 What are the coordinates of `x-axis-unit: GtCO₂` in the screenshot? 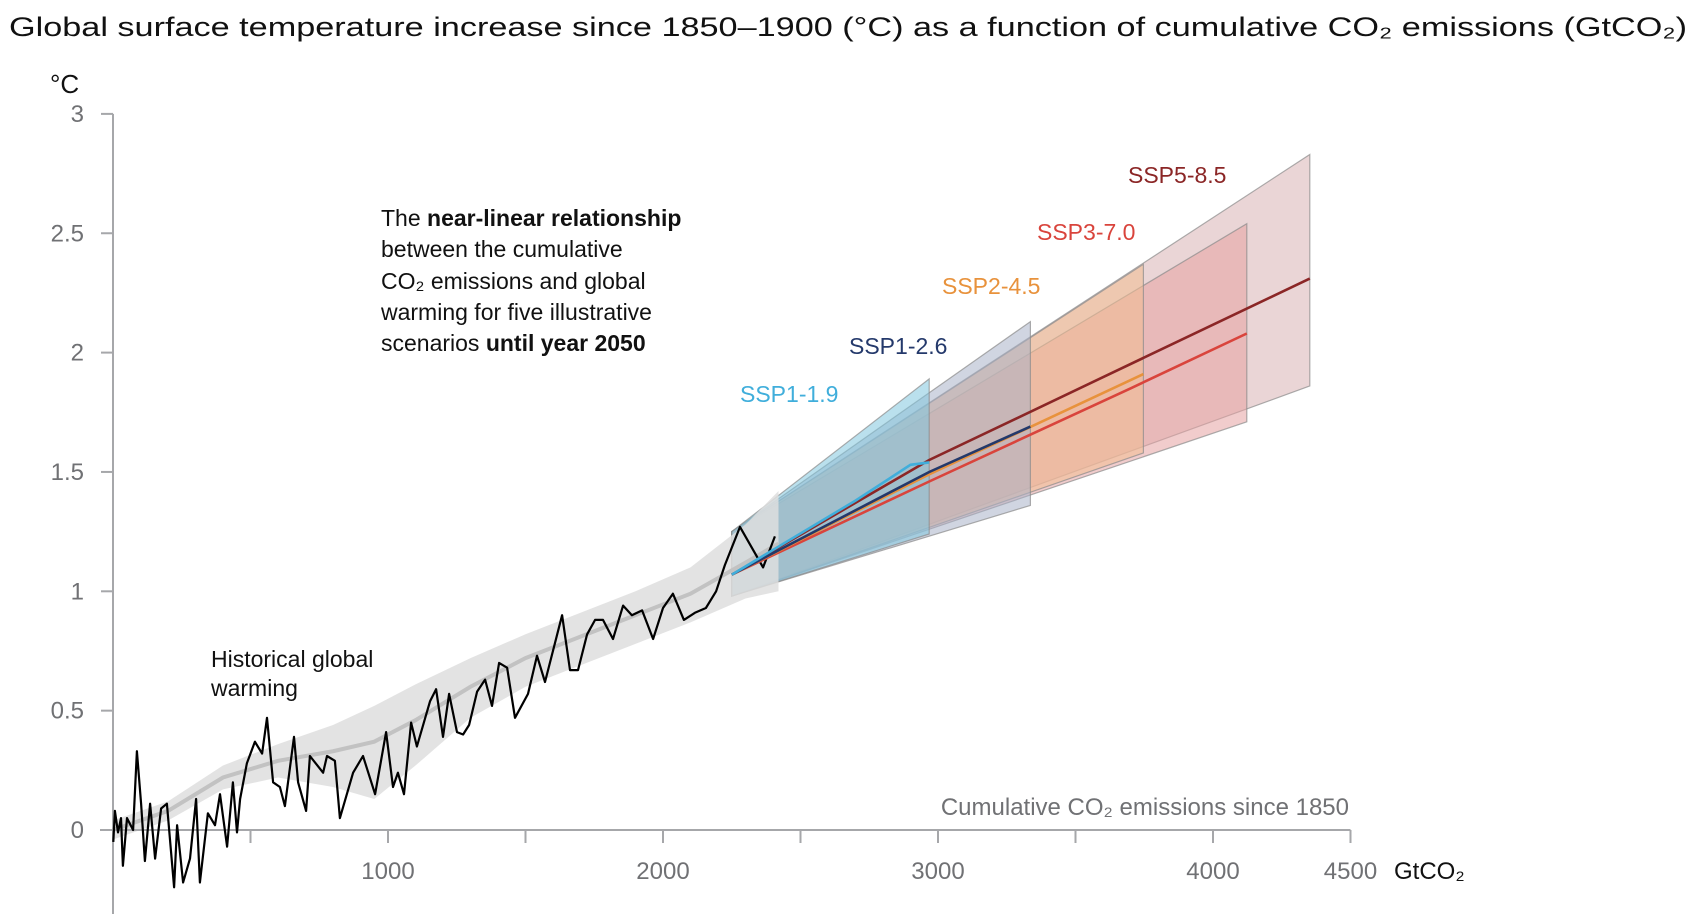 It's located at (1429, 871).